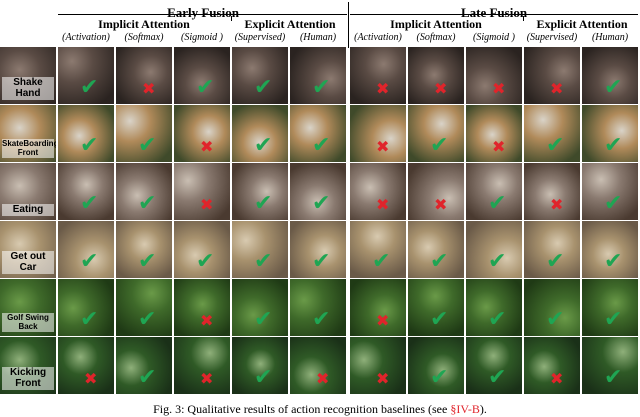 This screenshot has height=417, width=640. What do you see at coordinates (29, 148) in the screenshot?
I see `action-label: SkateBoarding Front` at bounding box center [29, 148].